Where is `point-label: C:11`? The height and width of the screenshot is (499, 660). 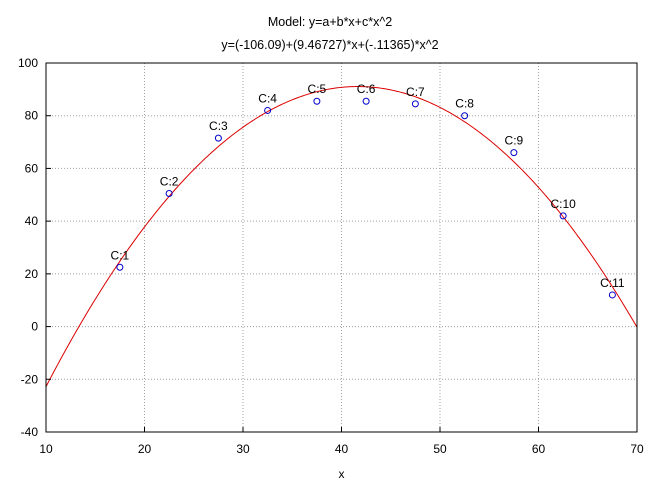 point-label: C:11 is located at coordinates (612, 283).